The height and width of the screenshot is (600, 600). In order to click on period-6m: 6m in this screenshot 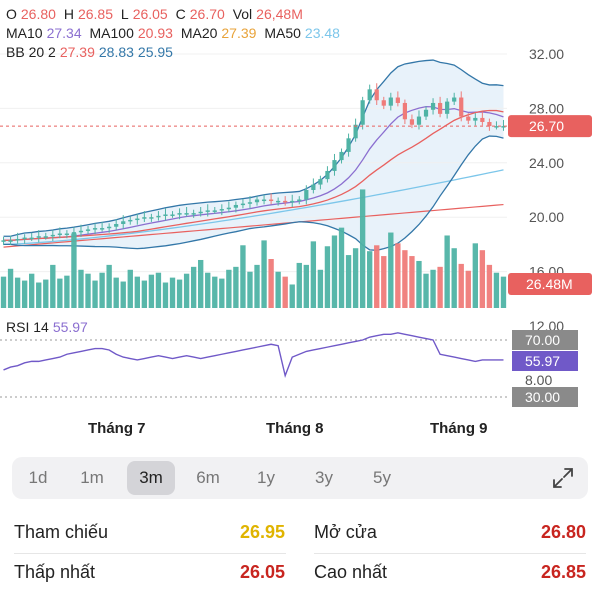, I will do `click(208, 477)`.